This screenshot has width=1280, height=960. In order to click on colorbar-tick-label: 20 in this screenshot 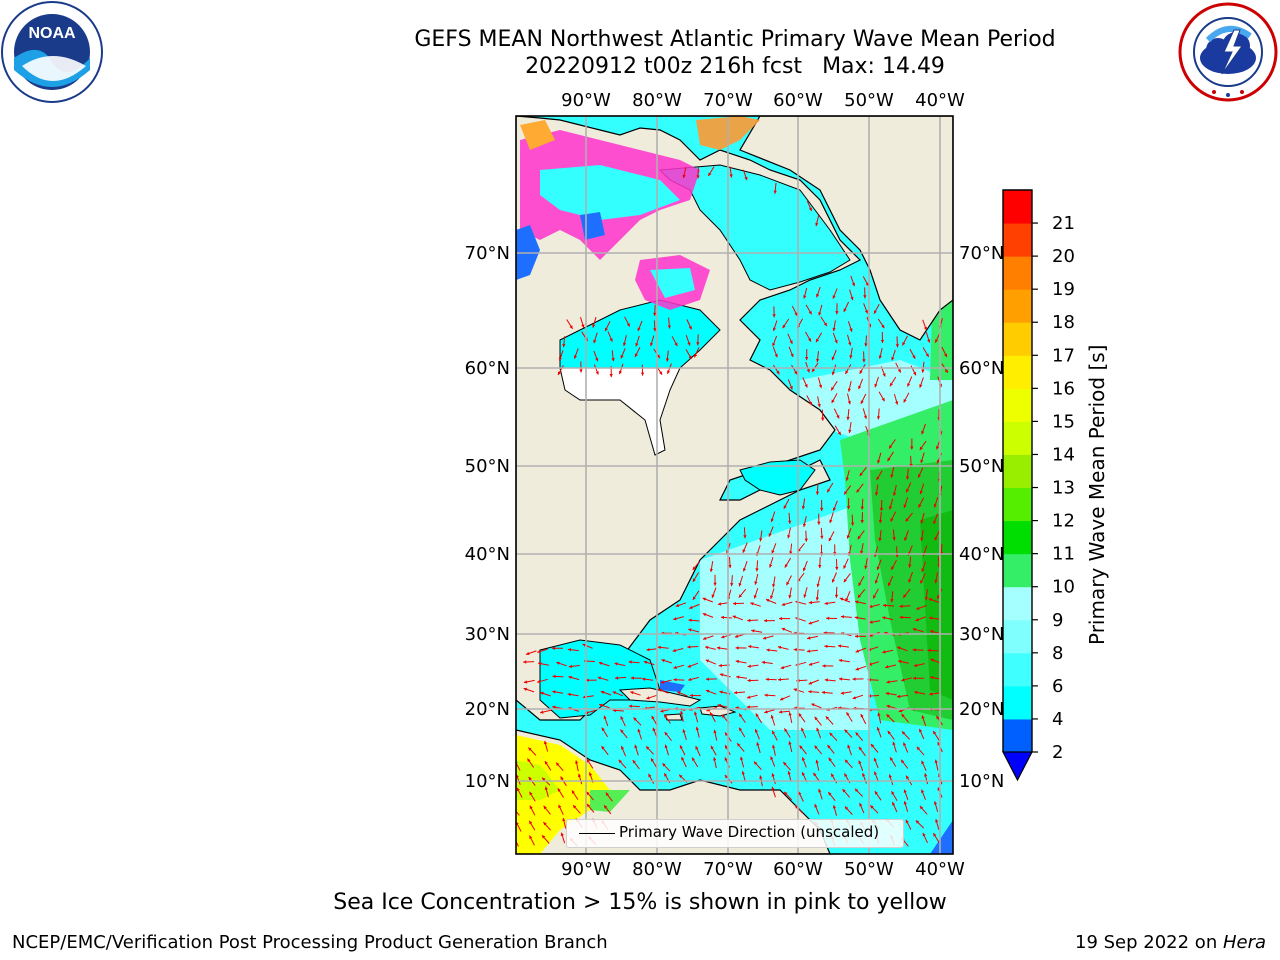, I will do `click(1063, 256)`.